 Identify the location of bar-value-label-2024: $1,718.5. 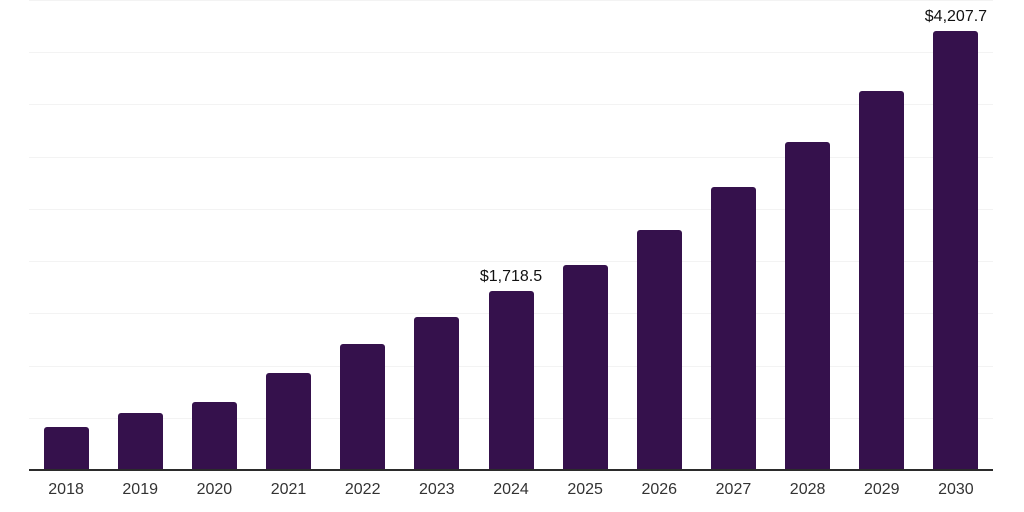
(511, 276).